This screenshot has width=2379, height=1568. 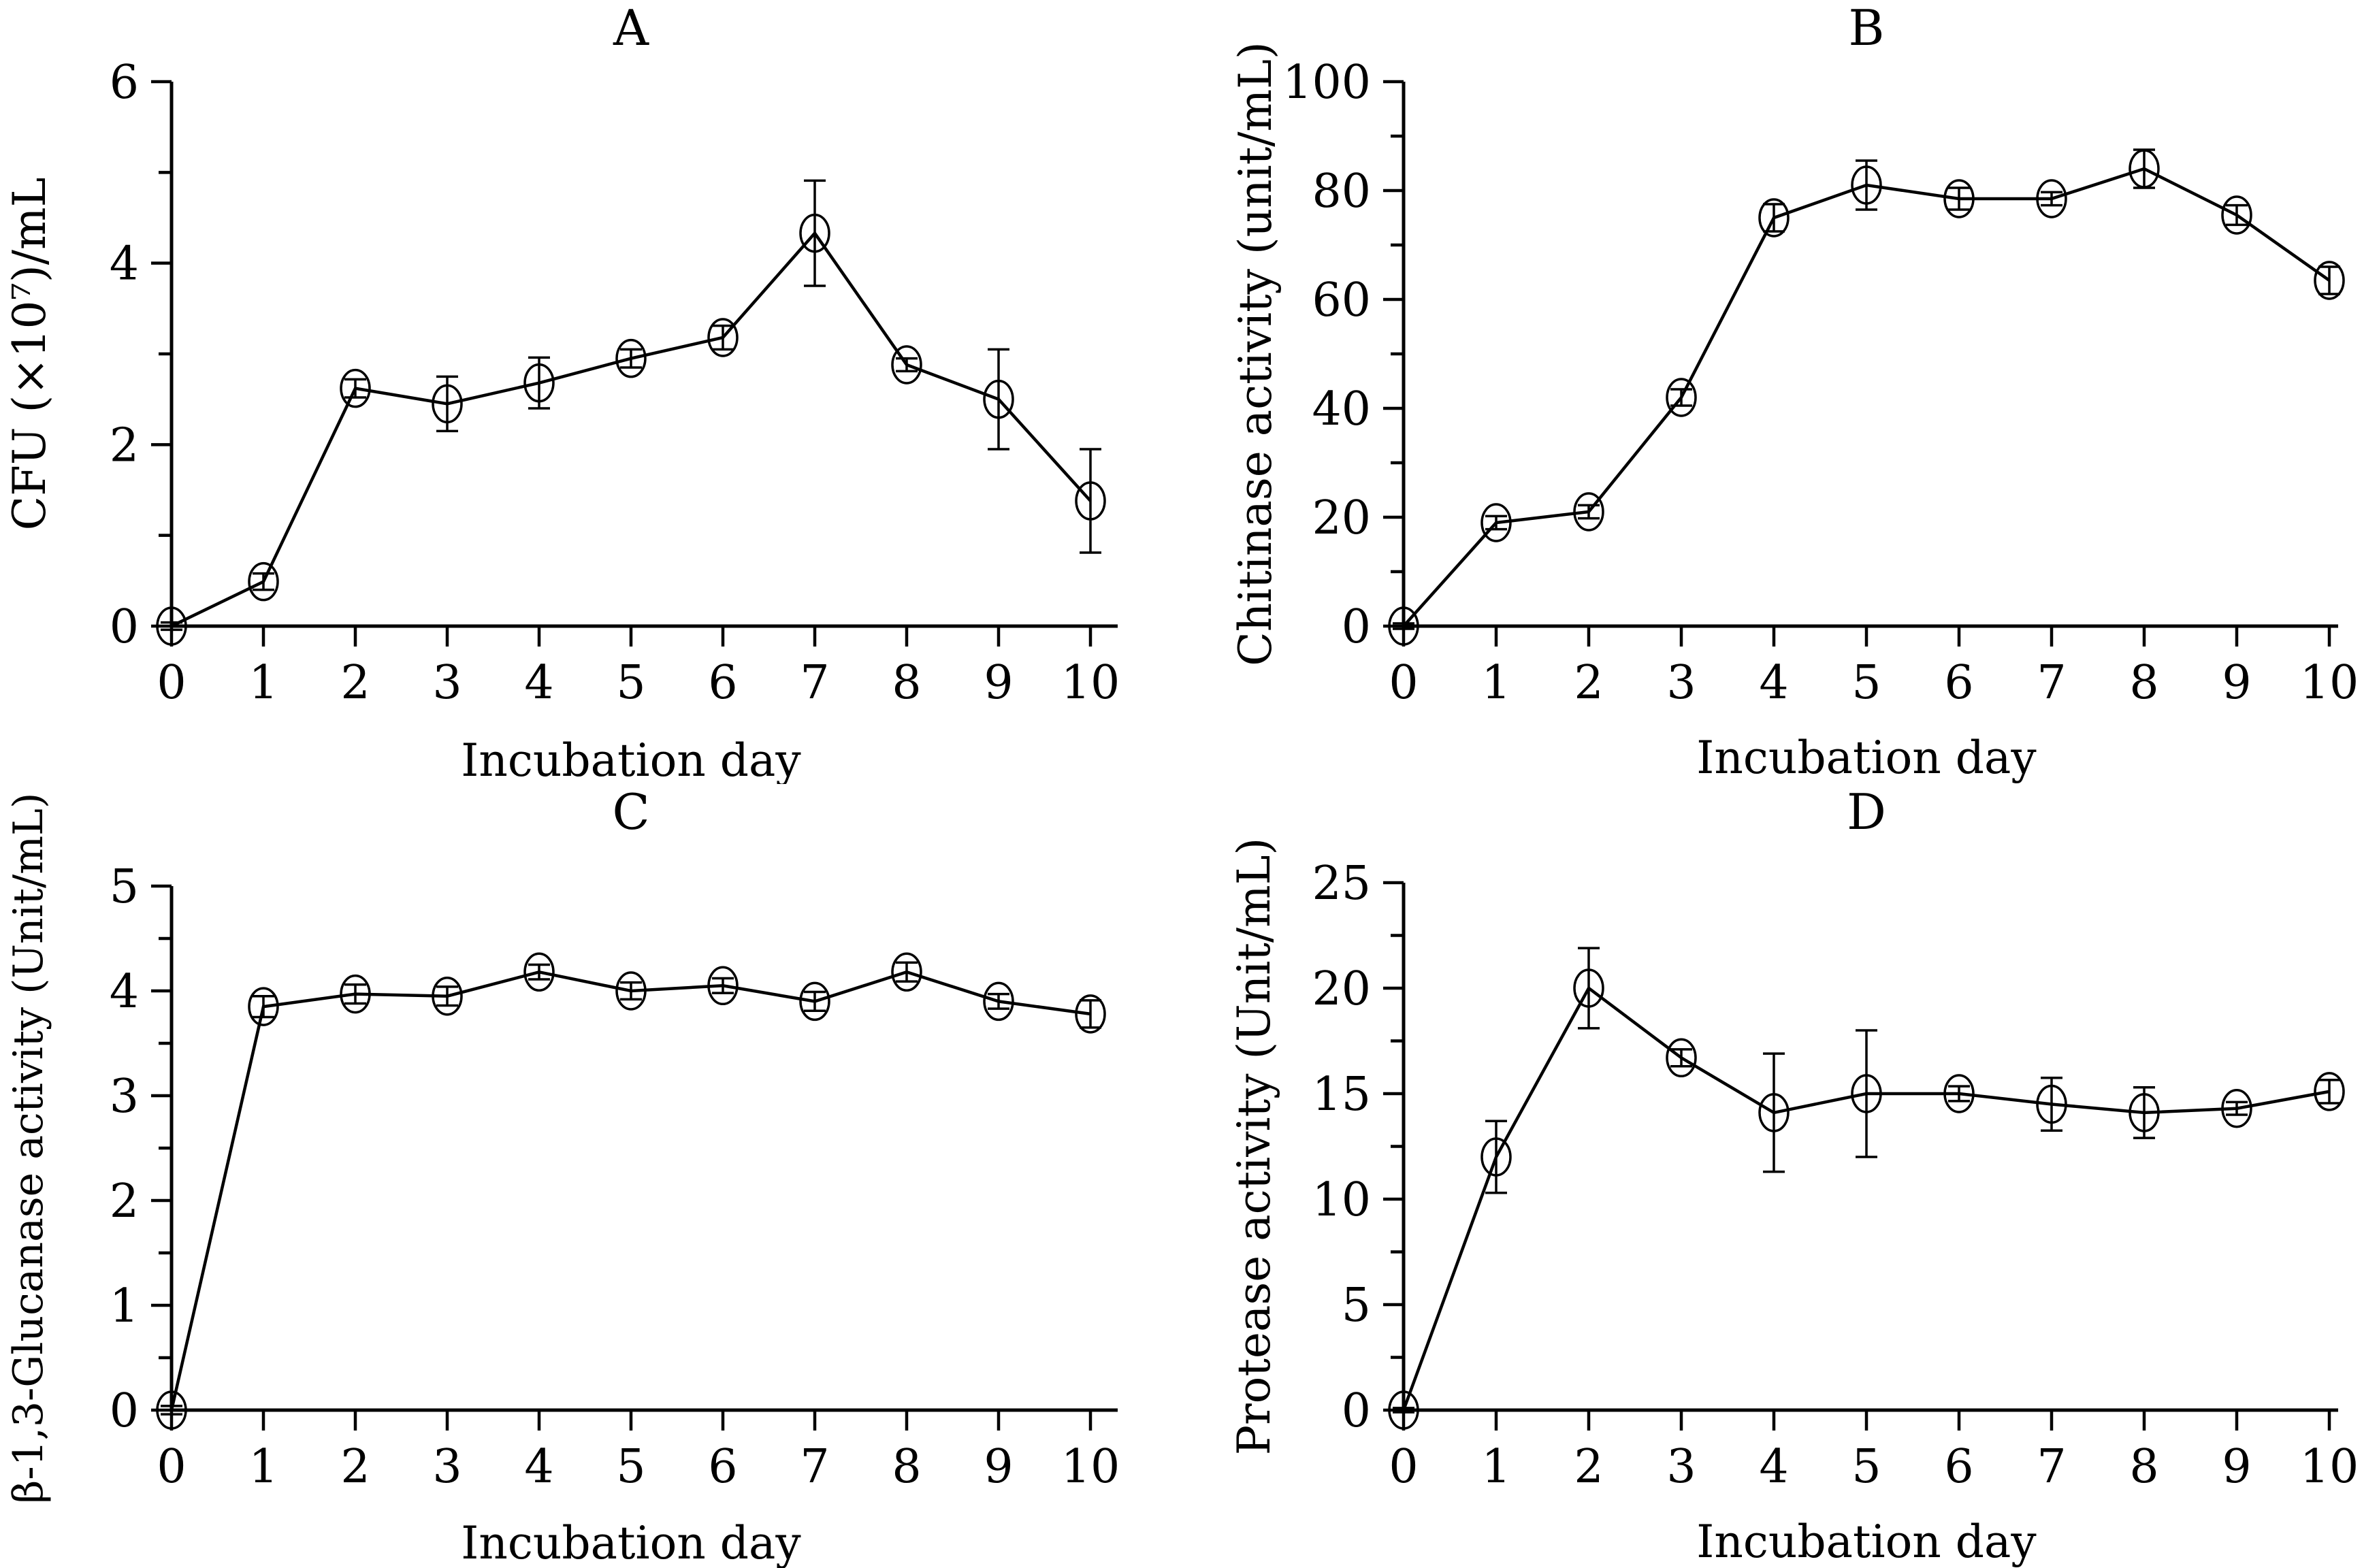 What do you see at coordinates (998, 683) in the screenshot?
I see `x-tick-label: 9` at bounding box center [998, 683].